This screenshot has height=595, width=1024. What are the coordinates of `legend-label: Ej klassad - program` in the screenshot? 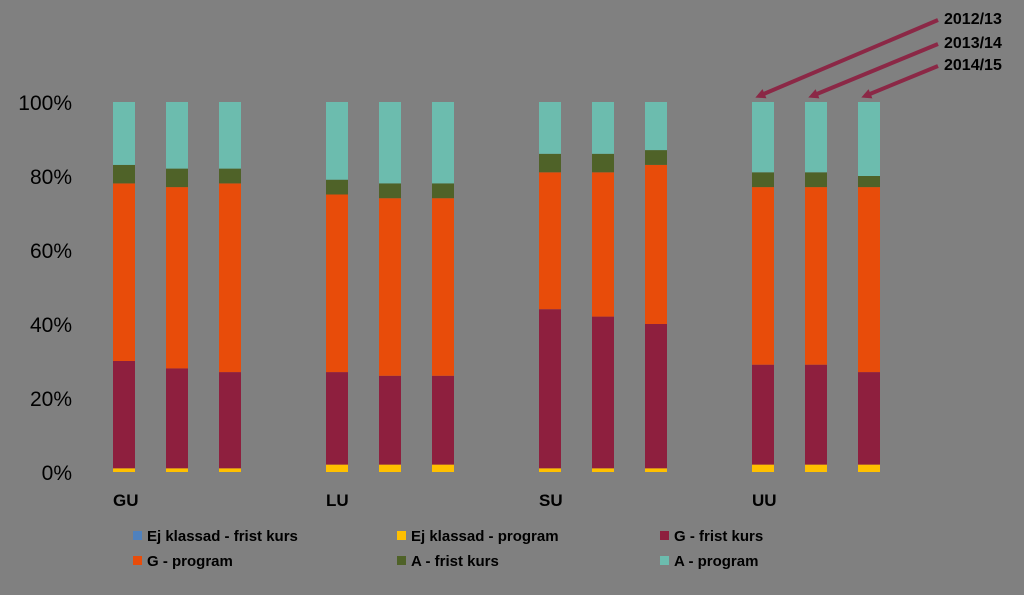 It's located at (485, 536).